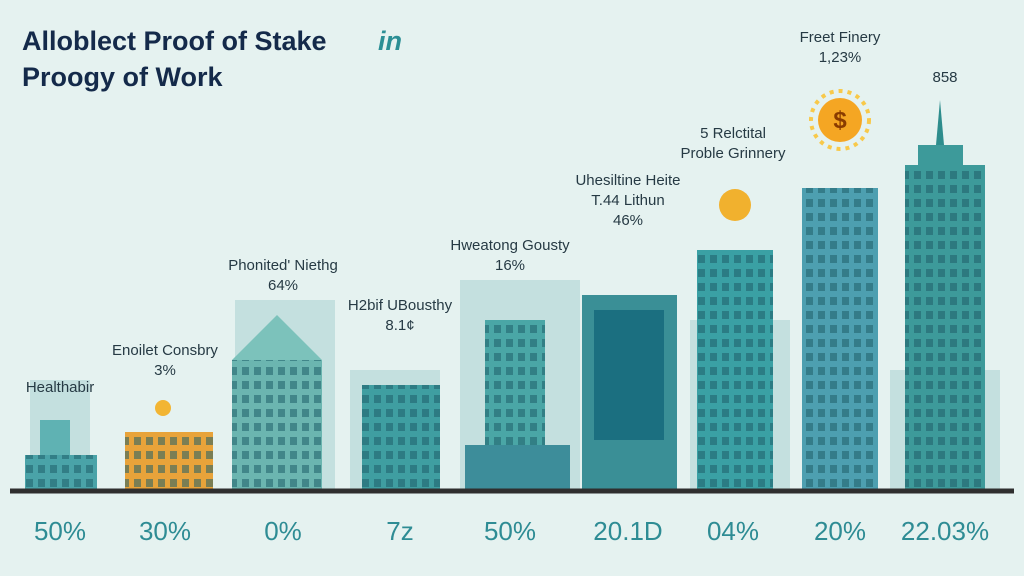 The height and width of the screenshot is (576, 1024). I want to click on bottom-value: 20.1D, so click(627, 531).